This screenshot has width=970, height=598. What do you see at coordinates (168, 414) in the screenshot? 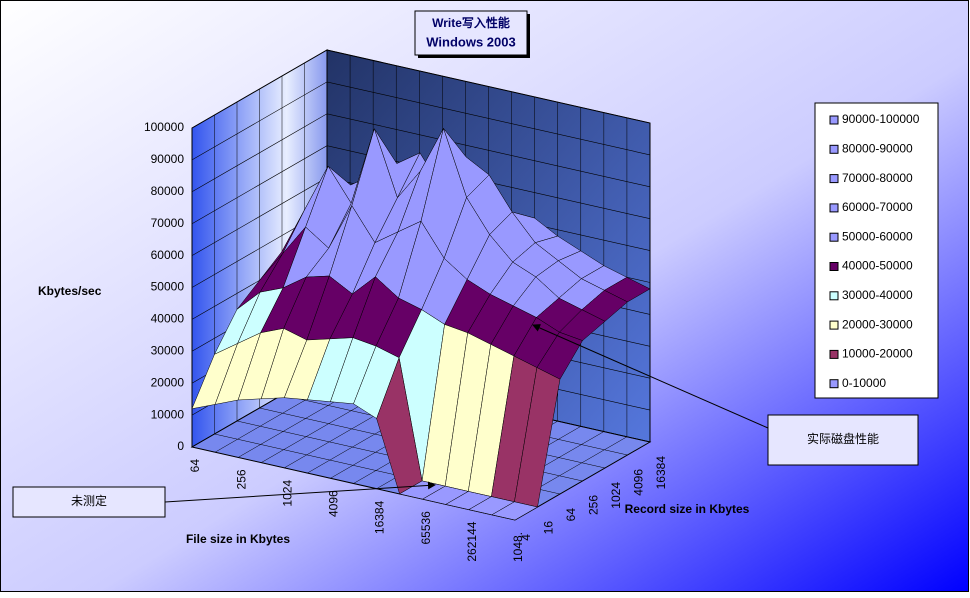
I see `z-tick-label: 10000` at bounding box center [168, 414].